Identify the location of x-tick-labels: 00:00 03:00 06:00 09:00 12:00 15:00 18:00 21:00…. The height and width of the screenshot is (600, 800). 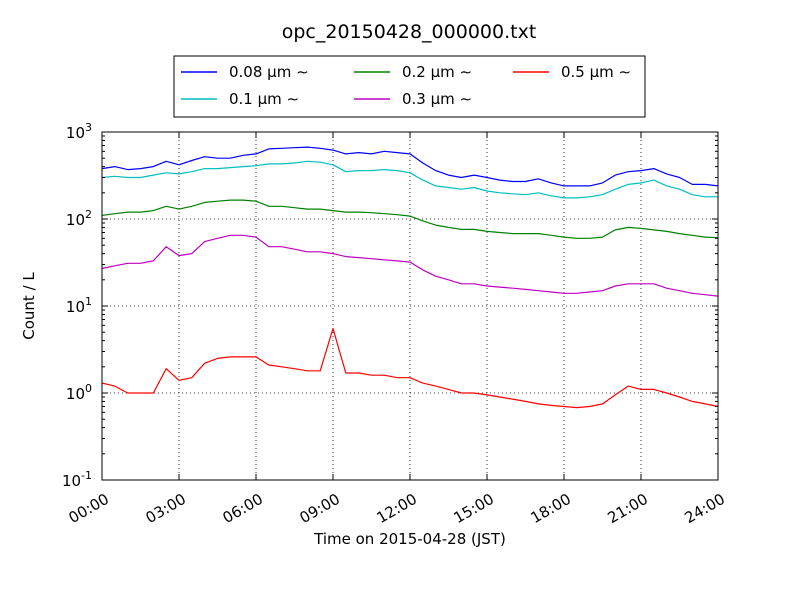
(397, 508).